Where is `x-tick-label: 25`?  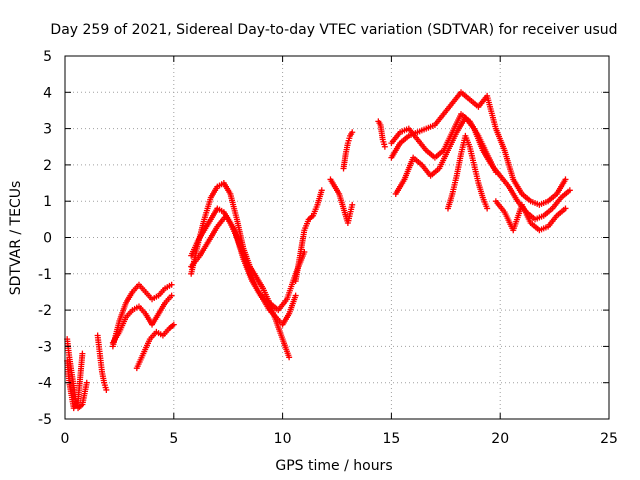
x-tick-label: 25 is located at coordinates (609, 439).